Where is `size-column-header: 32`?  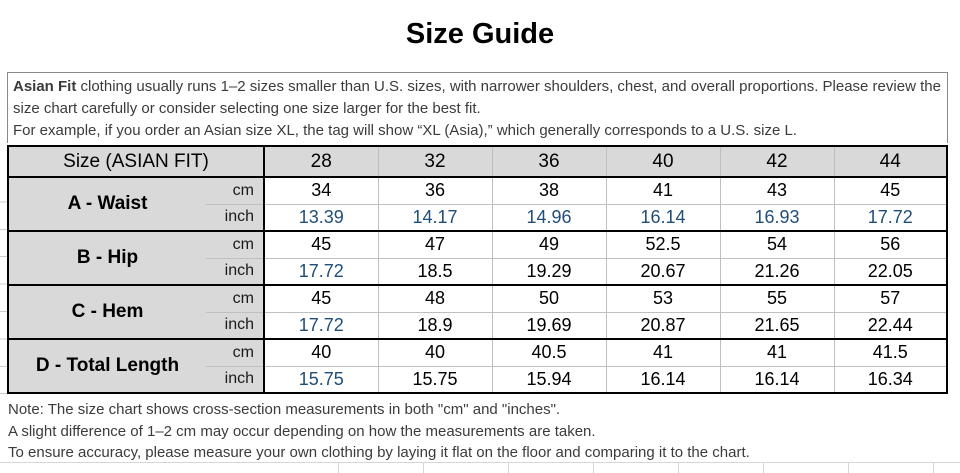 size-column-header: 32 is located at coordinates (434, 162).